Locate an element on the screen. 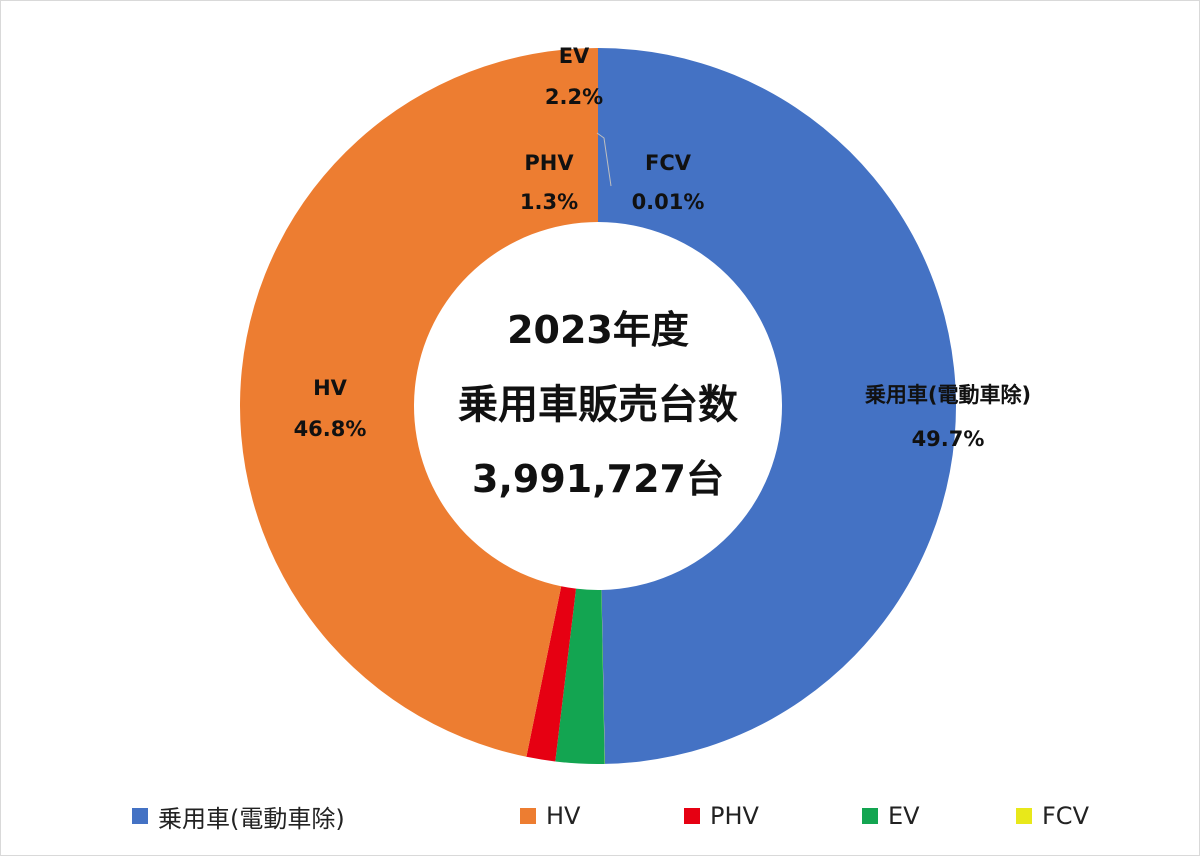 The height and width of the screenshot is (856, 1200). fcv-leader-line is located at coordinates (604, 159).